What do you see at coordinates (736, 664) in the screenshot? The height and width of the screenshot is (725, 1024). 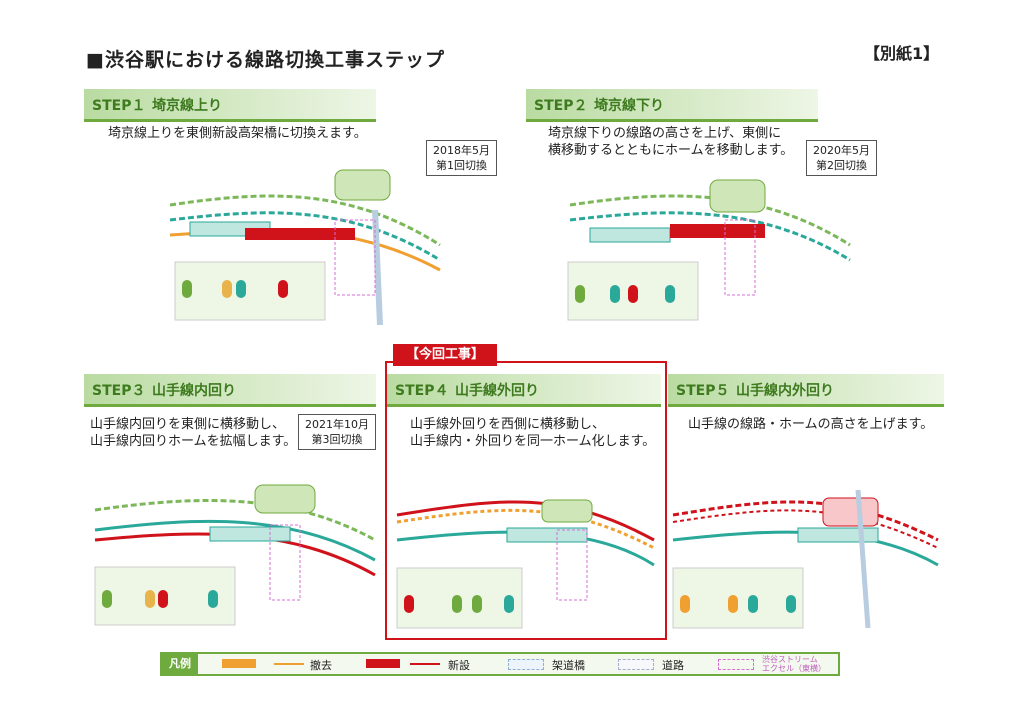 I see `legend-stream-swatch` at bounding box center [736, 664].